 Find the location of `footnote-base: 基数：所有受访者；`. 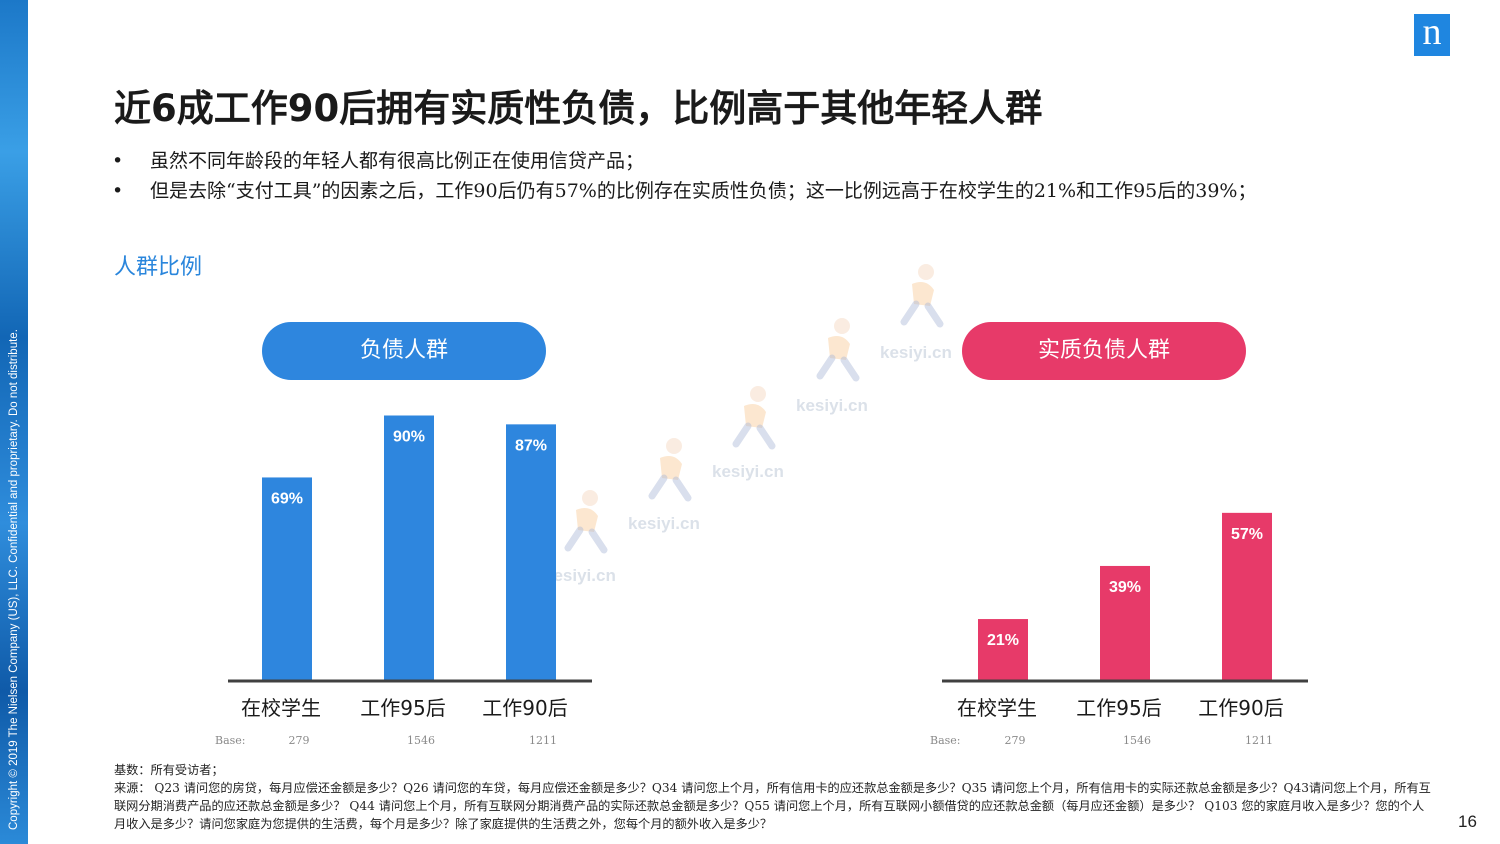

footnote-base: 基数：所有受访者； is located at coordinates (169, 770).